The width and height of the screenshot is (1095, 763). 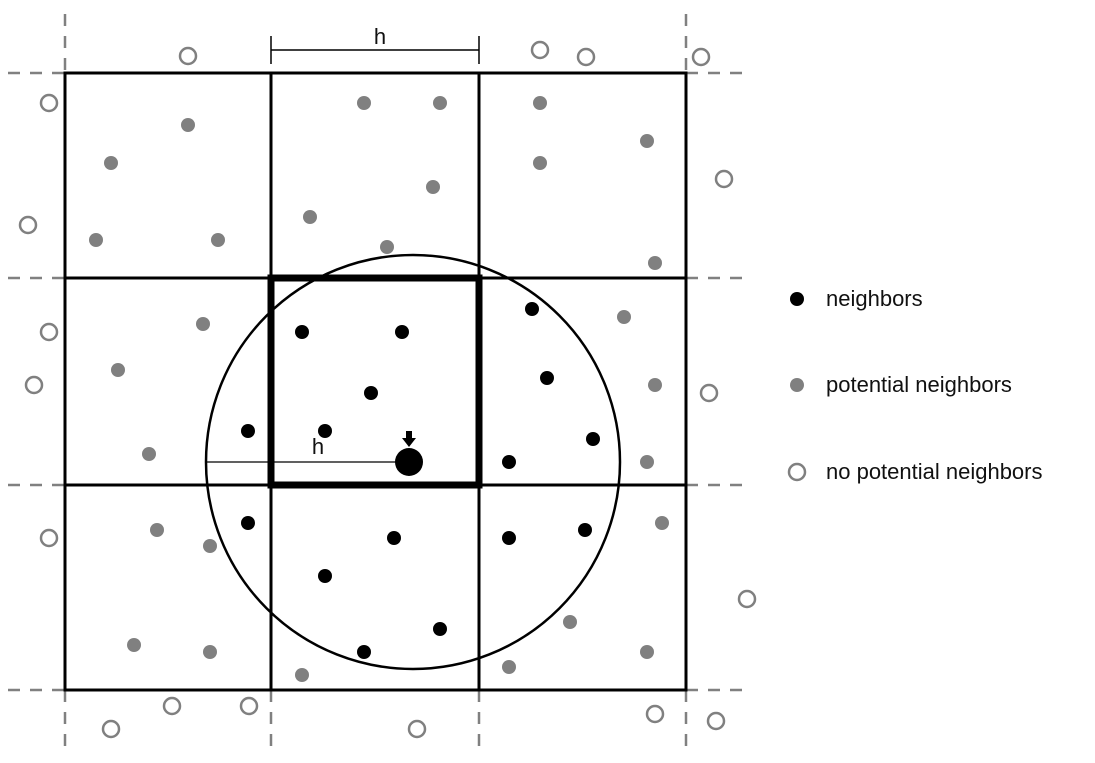 I want to click on cell-size-label: h, so click(x=380, y=36).